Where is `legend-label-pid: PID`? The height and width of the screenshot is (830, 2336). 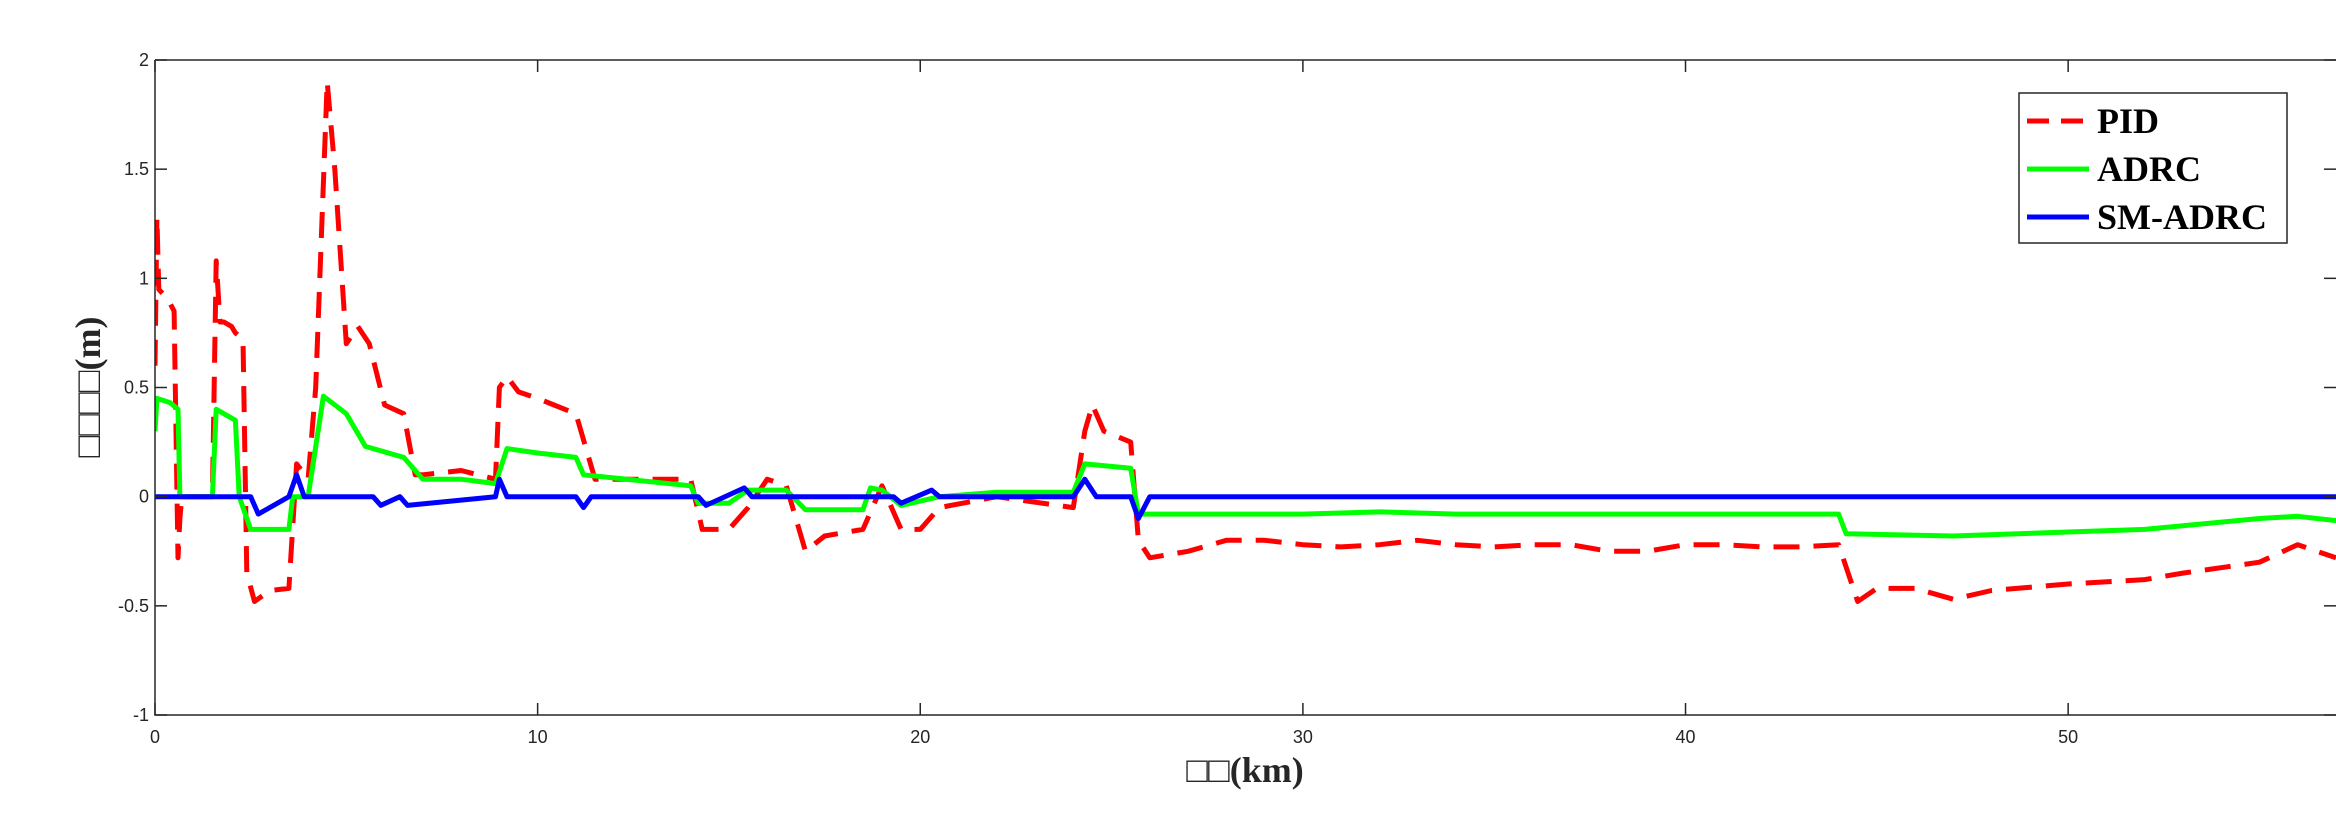 legend-label-pid: PID is located at coordinates (2128, 121).